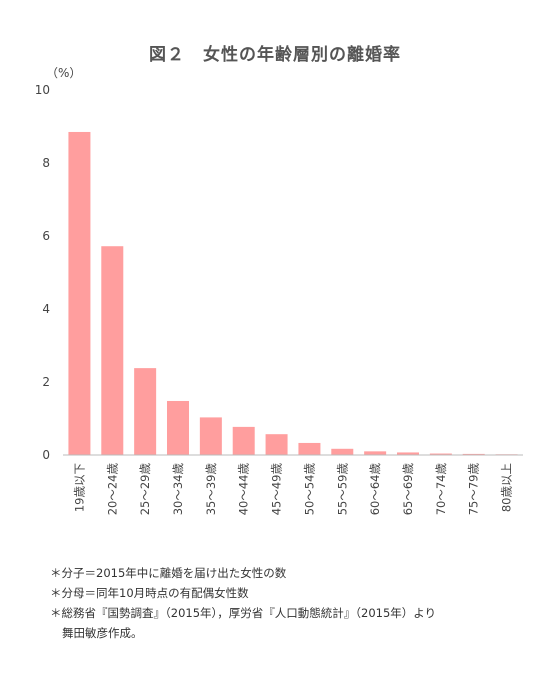 This screenshot has width=550, height=673. What do you see at coordinates (244, 489) in the screenshot?
I see `x-tick-label: 40～44歳` at bounding box center [244, 489].